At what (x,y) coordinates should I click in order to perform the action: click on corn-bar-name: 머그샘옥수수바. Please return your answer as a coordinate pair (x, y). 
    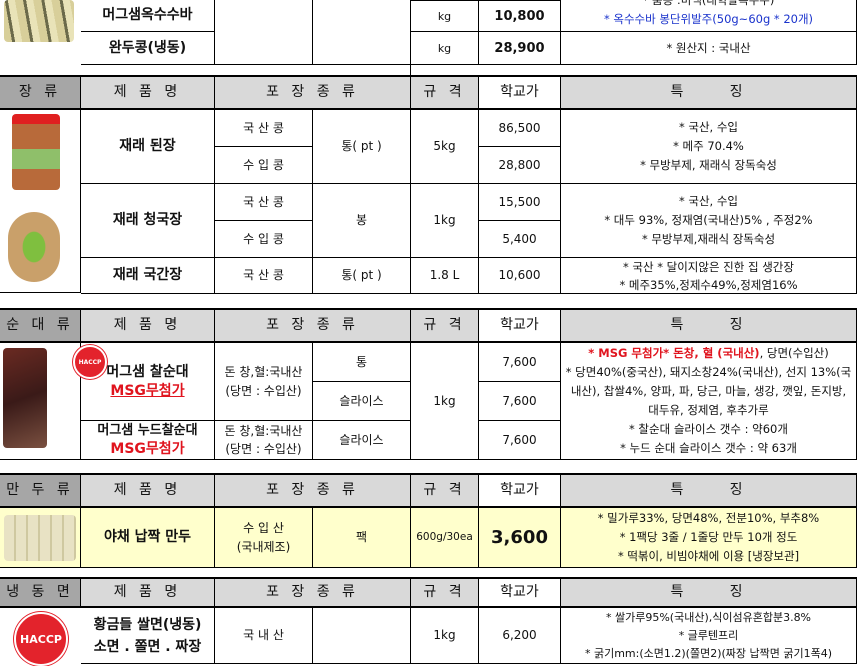
    Looking at the image, I should click on (148, 16).